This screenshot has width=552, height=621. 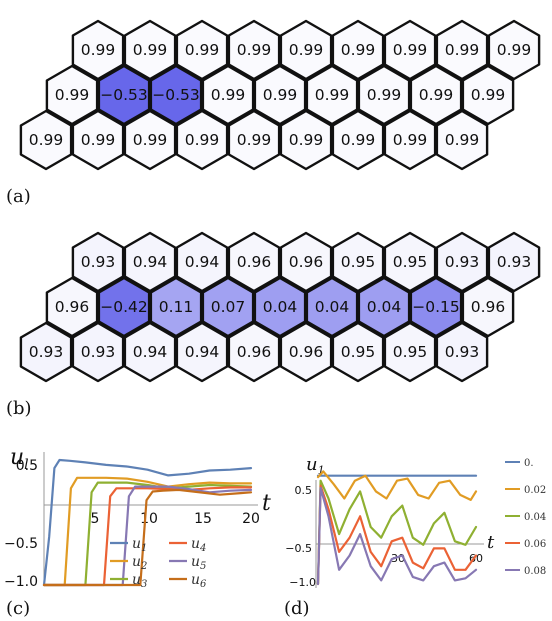 I want to click on legend-label: u3, so click(x=139, y=581).